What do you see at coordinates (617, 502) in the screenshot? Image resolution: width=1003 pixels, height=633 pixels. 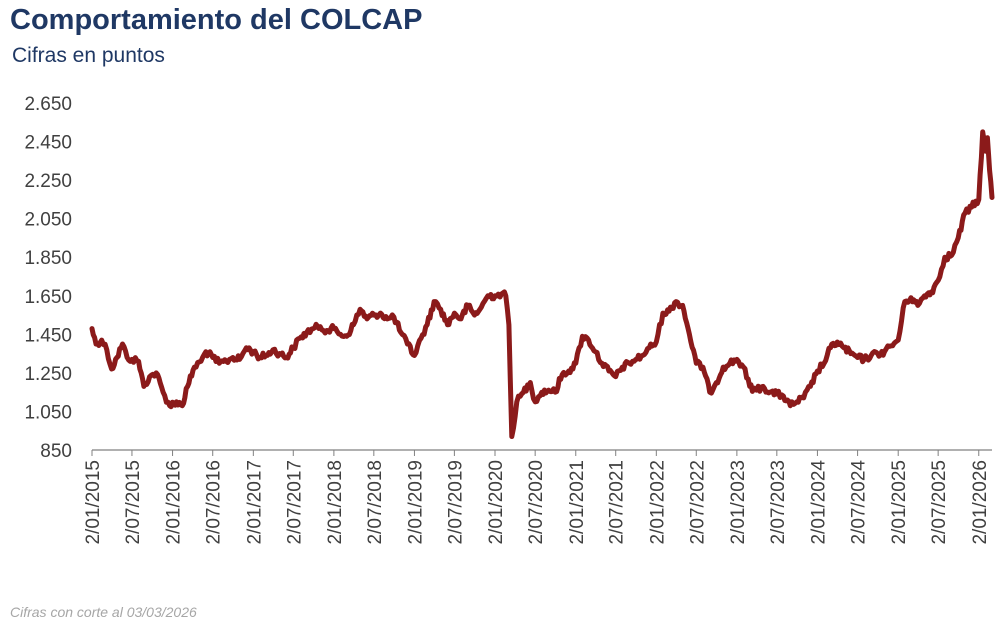 I see `x-tick-label: 2/07/2021` at bounding box center [617, 502].